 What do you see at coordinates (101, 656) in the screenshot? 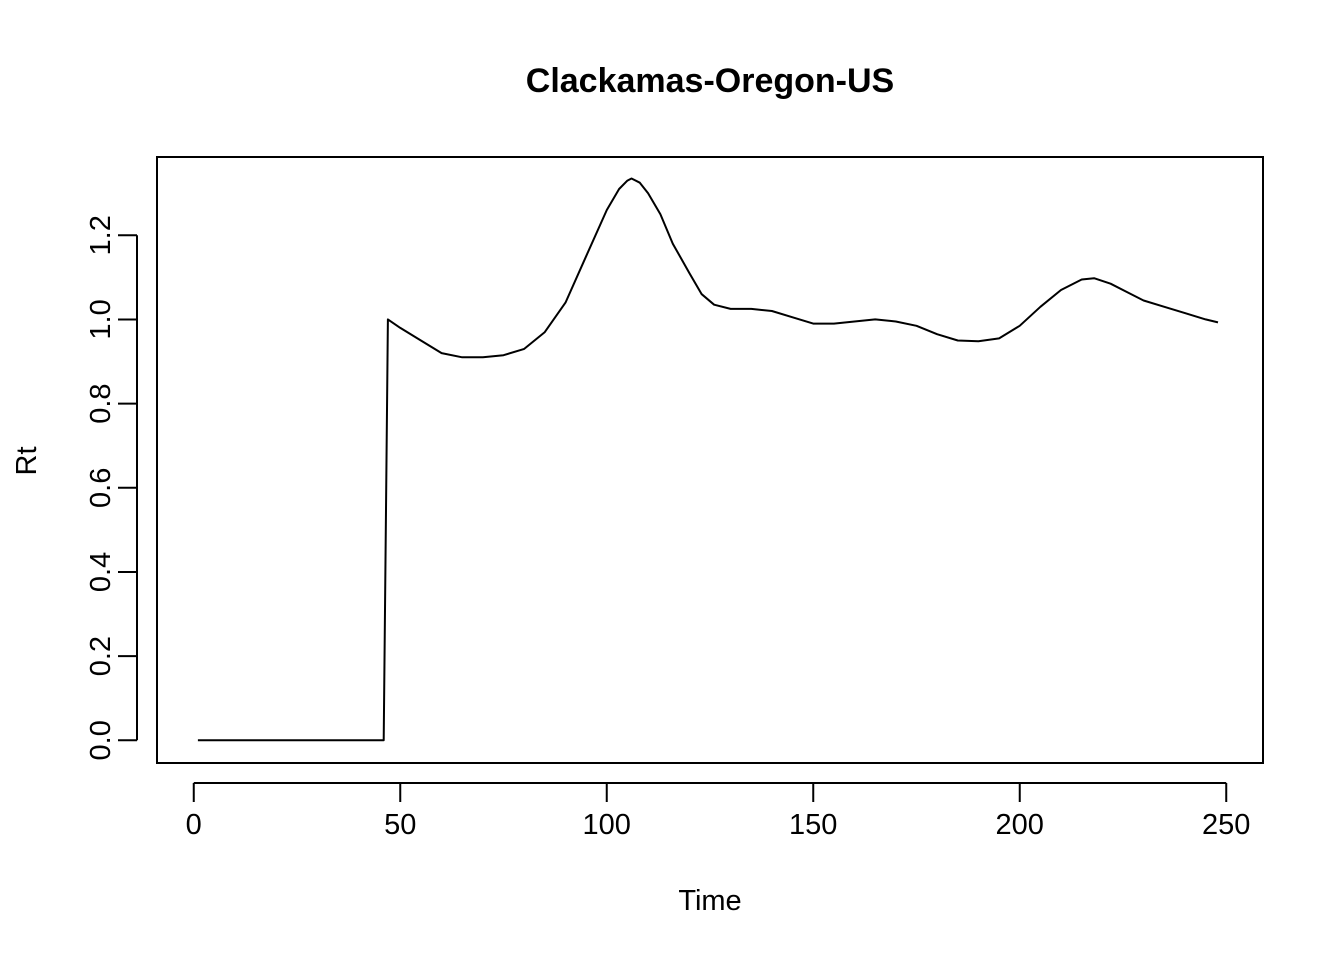
I see `y-tick-label: 0.2` at bounding box center [101, 656].